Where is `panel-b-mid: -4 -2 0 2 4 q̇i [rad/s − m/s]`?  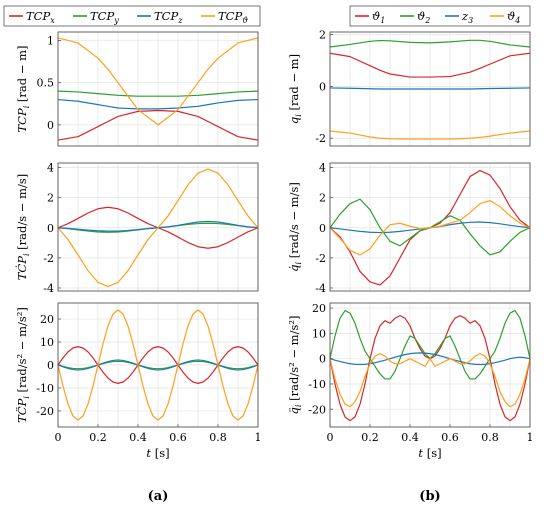
panel-b-mid: -4 -2 0 2 4 q̇i [rad/s − m/s] is located at coordinates (409, 228).